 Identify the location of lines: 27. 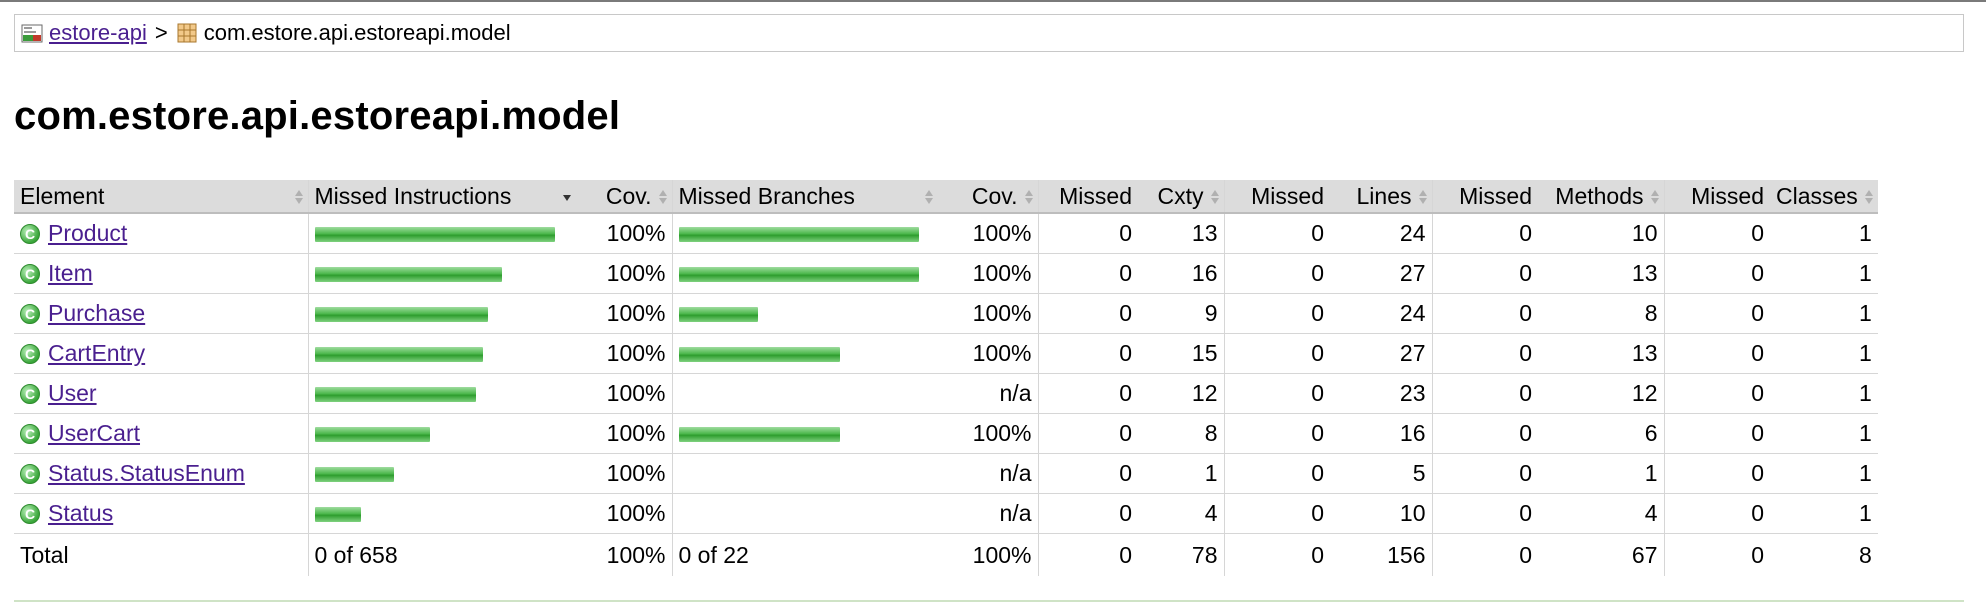
(1381, 273).